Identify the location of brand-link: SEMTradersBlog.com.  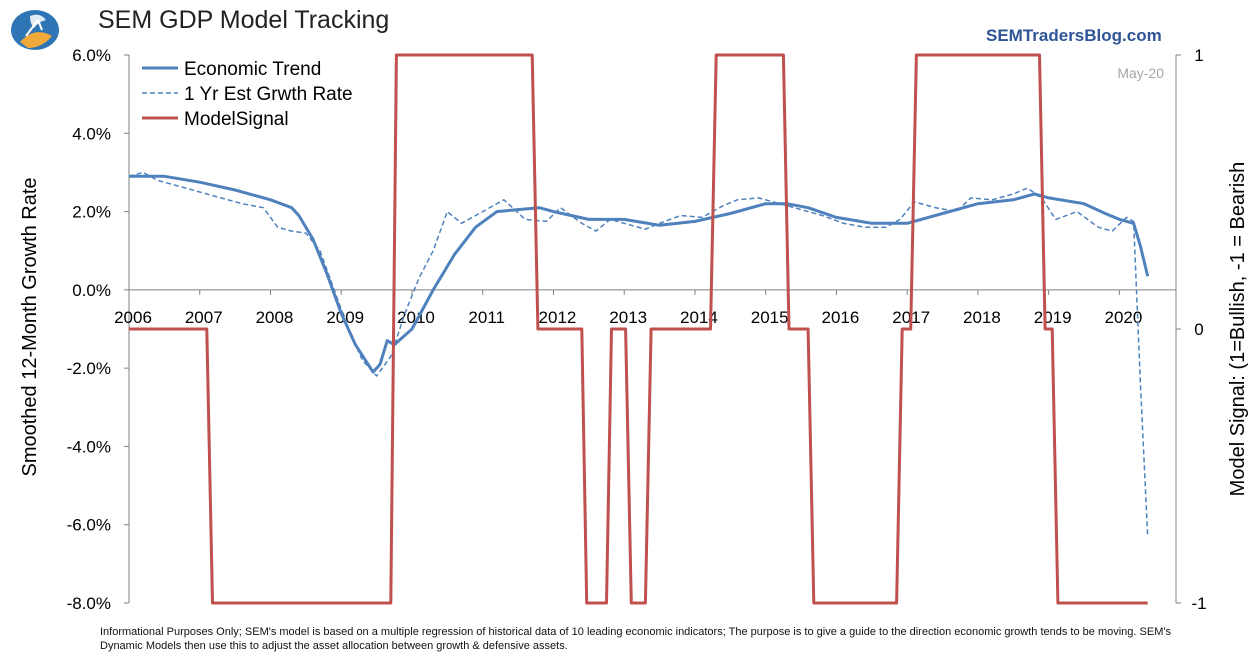
(1074, 35).